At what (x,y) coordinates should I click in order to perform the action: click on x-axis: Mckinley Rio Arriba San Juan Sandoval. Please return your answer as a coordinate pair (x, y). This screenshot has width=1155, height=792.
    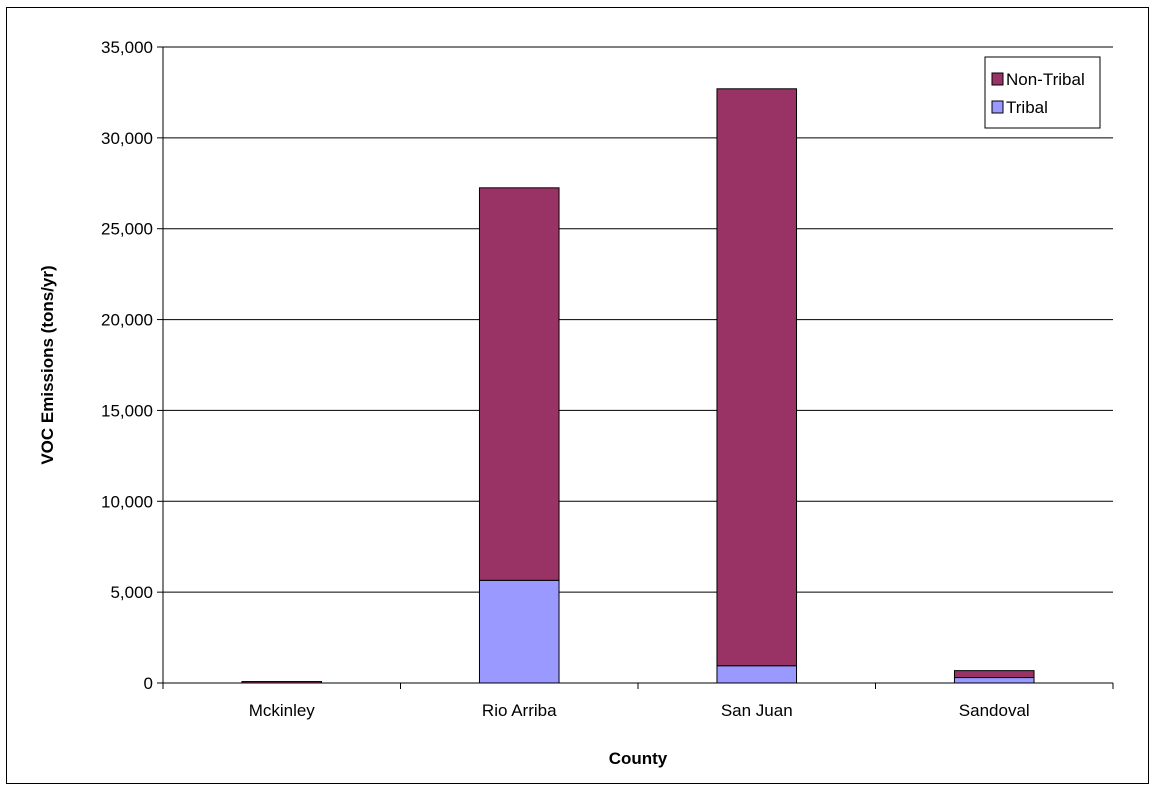
    Looking at the image, I should click on (638, 701).